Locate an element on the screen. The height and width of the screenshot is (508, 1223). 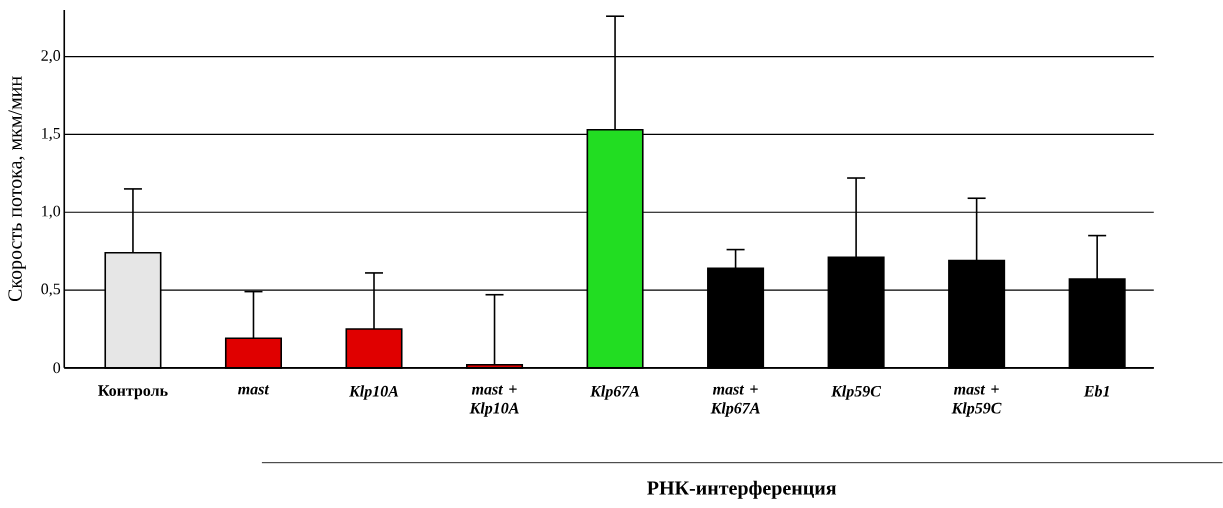
x-tick-label: Eb1 is located at coordinates (1096, 391).